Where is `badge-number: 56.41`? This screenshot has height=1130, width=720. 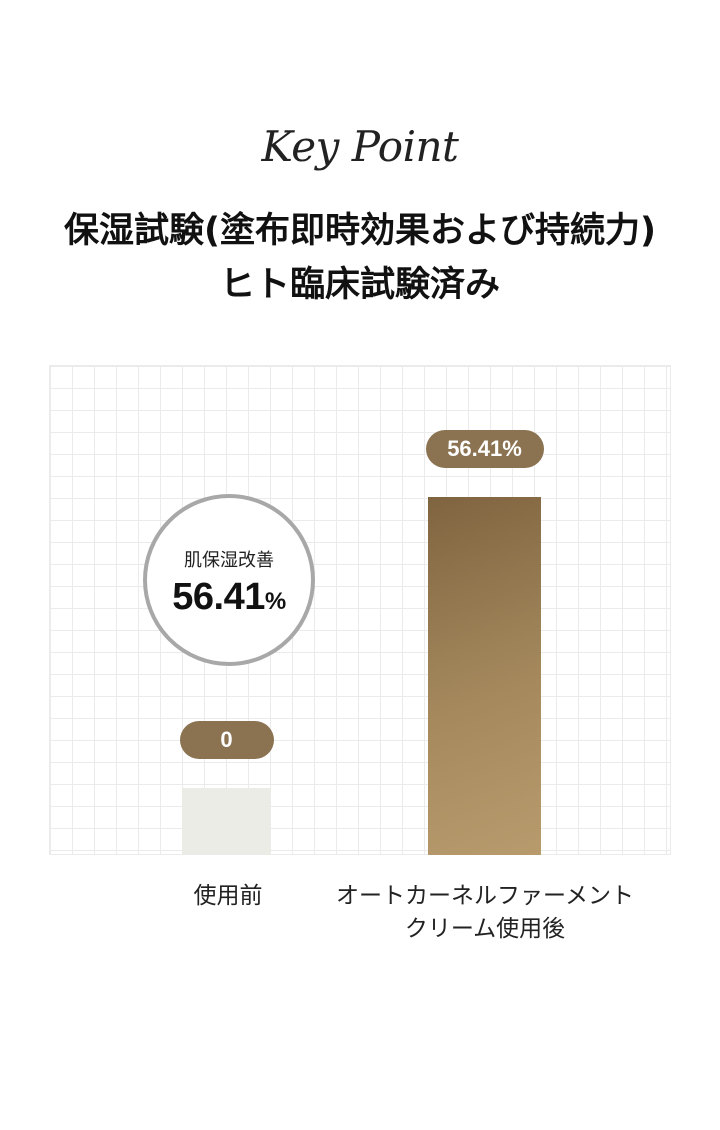
badge-number: 56.41 is located at coordinates (218, 597).